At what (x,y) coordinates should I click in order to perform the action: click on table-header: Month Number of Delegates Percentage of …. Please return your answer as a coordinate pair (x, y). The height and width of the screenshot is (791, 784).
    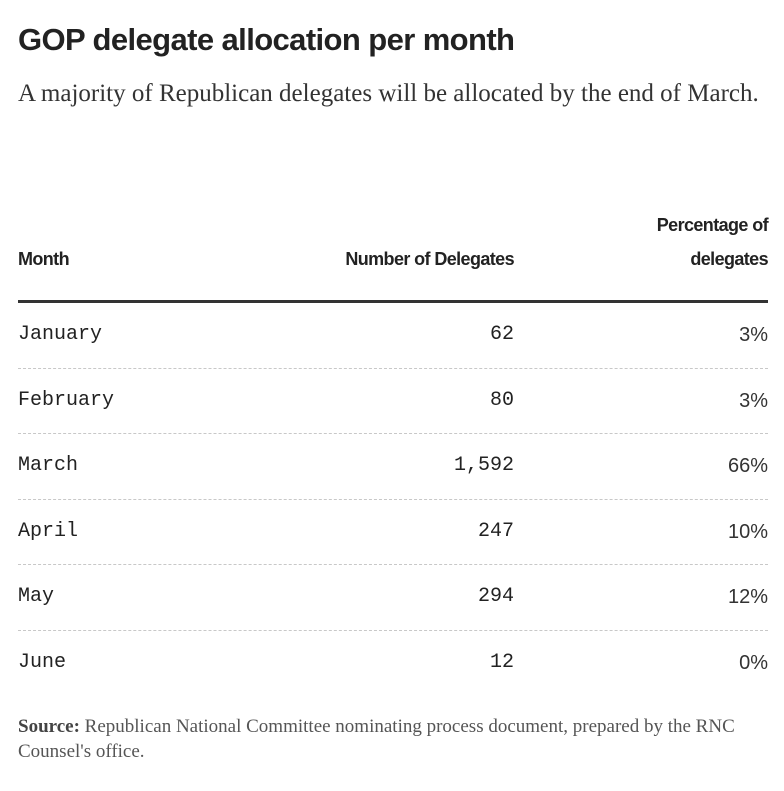
    Looking at the image, I should click on (393, 258).